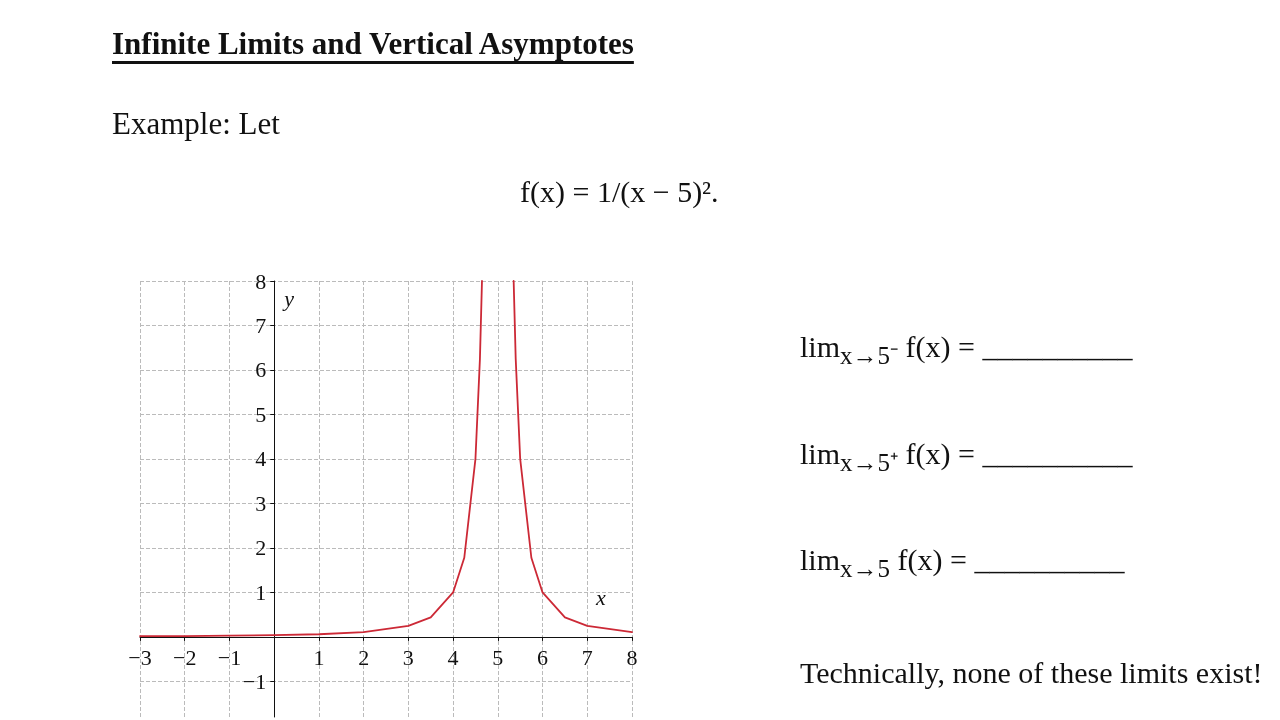 The width and height of the screenshot is (1280, 720). Describe the element at coordinates (373, 44) in the screenshot. I see `chart-title: Infinite Limits and Vertical Asymptotes` at that location.